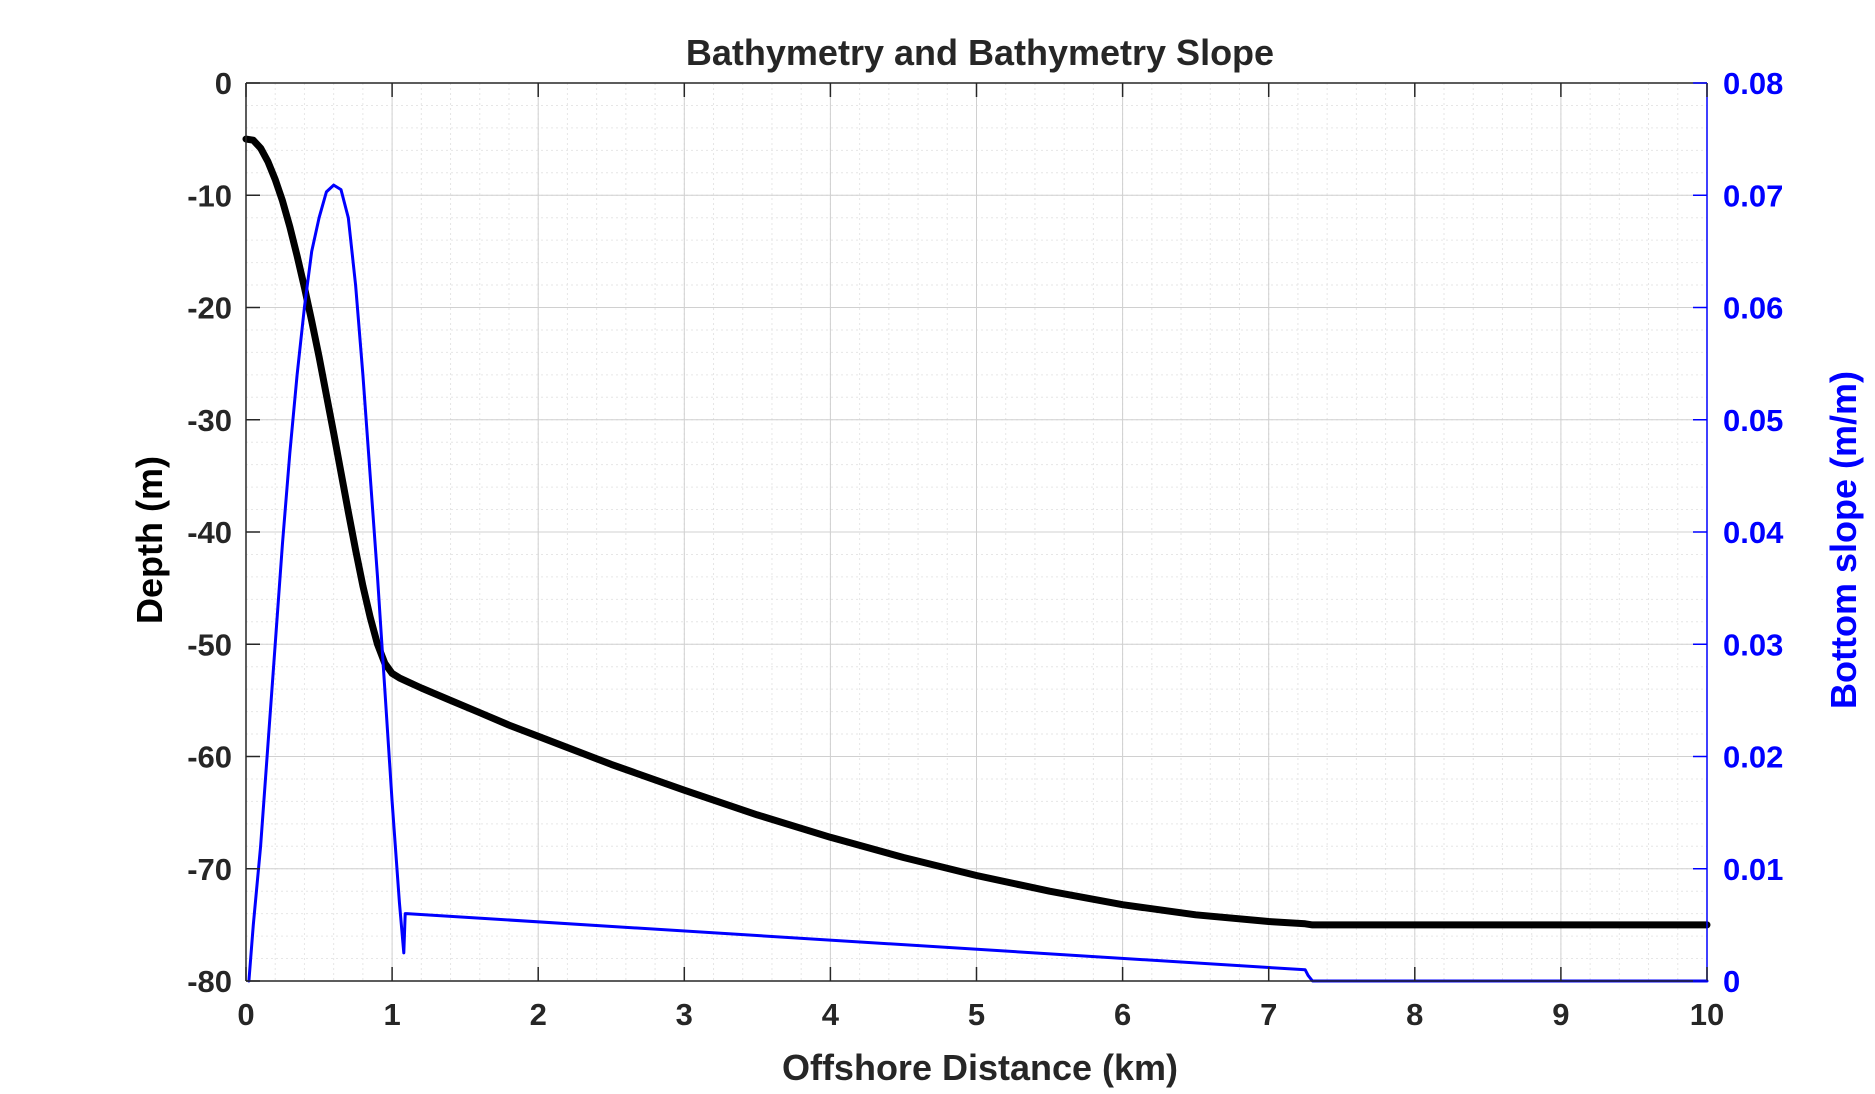  I want to click on y-tick-label-left: -20, so click(209, 308).